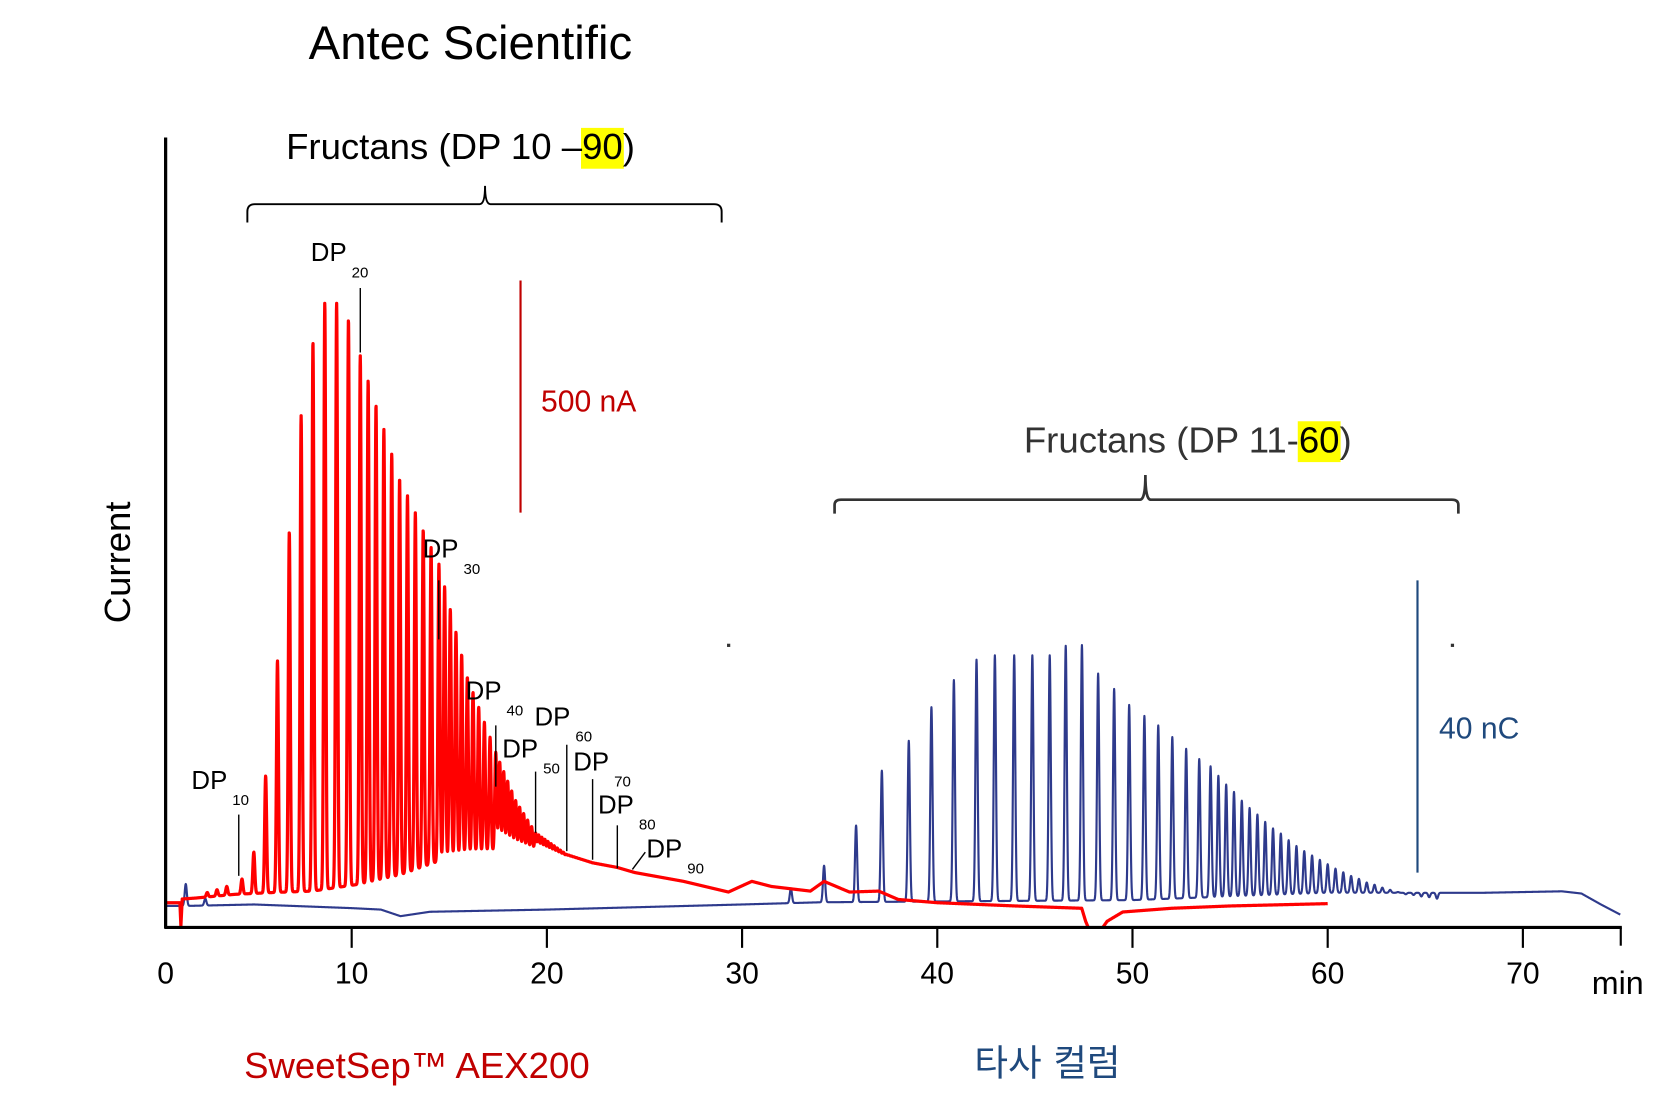 This screenshot has width=1667, height=1094. I want to click on dp-label-sub: 30, so click(472, 569).